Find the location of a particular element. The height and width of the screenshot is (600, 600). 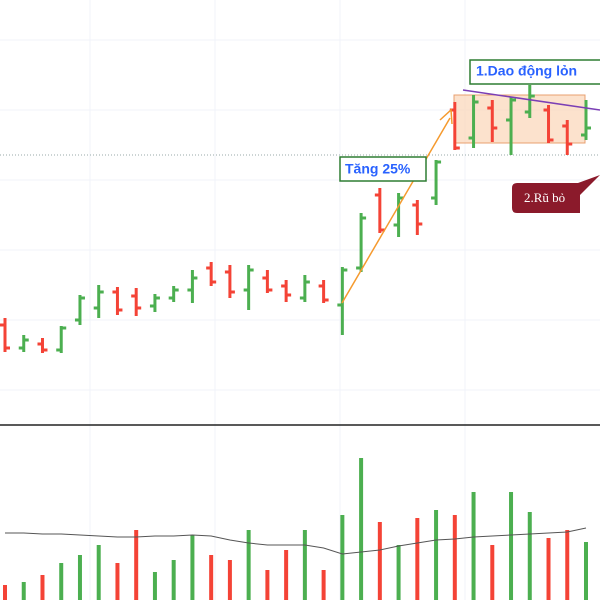

trend-line is located at coordinates (531, 100).